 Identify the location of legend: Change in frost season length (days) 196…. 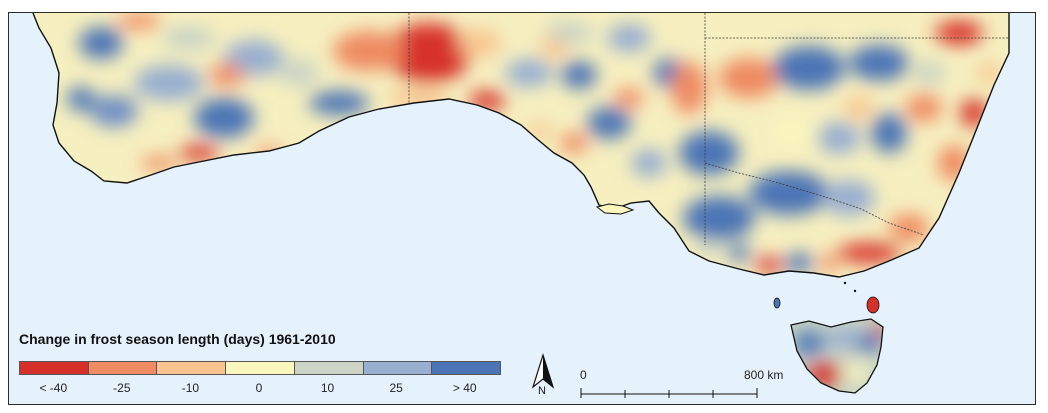
(265, 364).